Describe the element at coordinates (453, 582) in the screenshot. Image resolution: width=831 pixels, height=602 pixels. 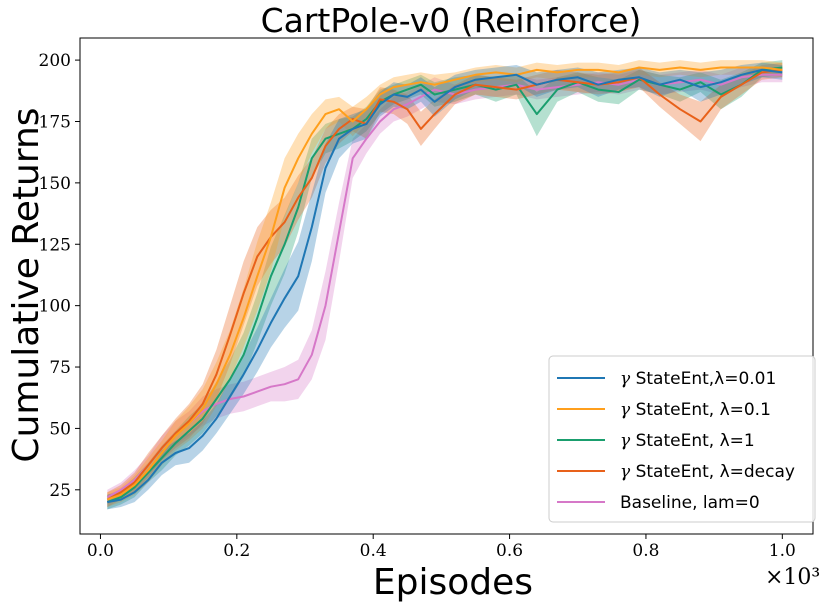
I see `x-axis-label: Episodes` at that location.